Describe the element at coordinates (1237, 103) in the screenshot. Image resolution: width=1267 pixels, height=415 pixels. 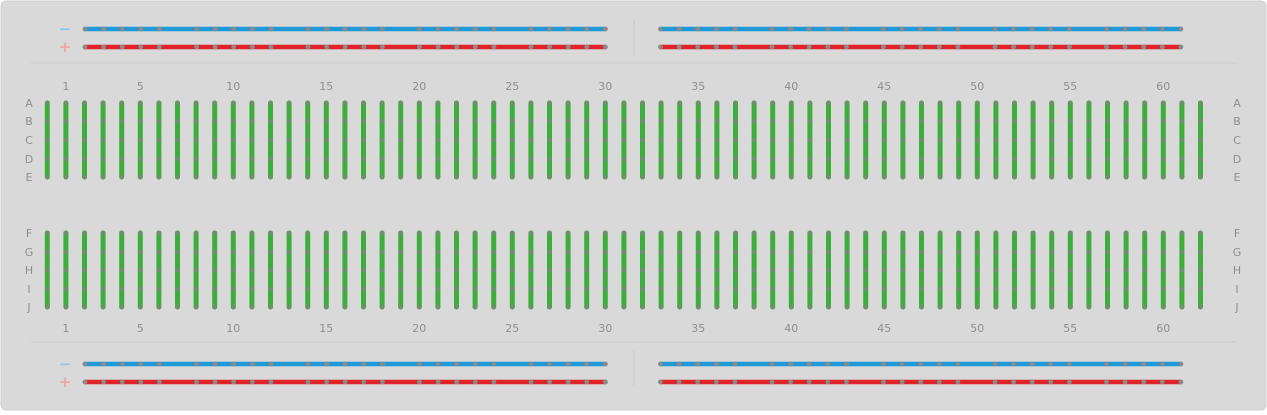
I see `top-row-label-right: A` at that location.